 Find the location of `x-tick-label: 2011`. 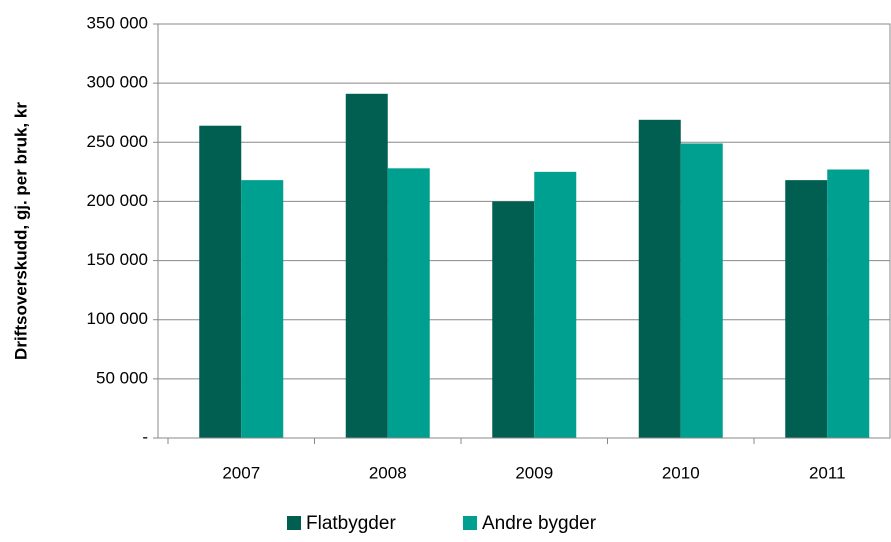

x-tick-label: 2011 is located at coordinates (827, 472).